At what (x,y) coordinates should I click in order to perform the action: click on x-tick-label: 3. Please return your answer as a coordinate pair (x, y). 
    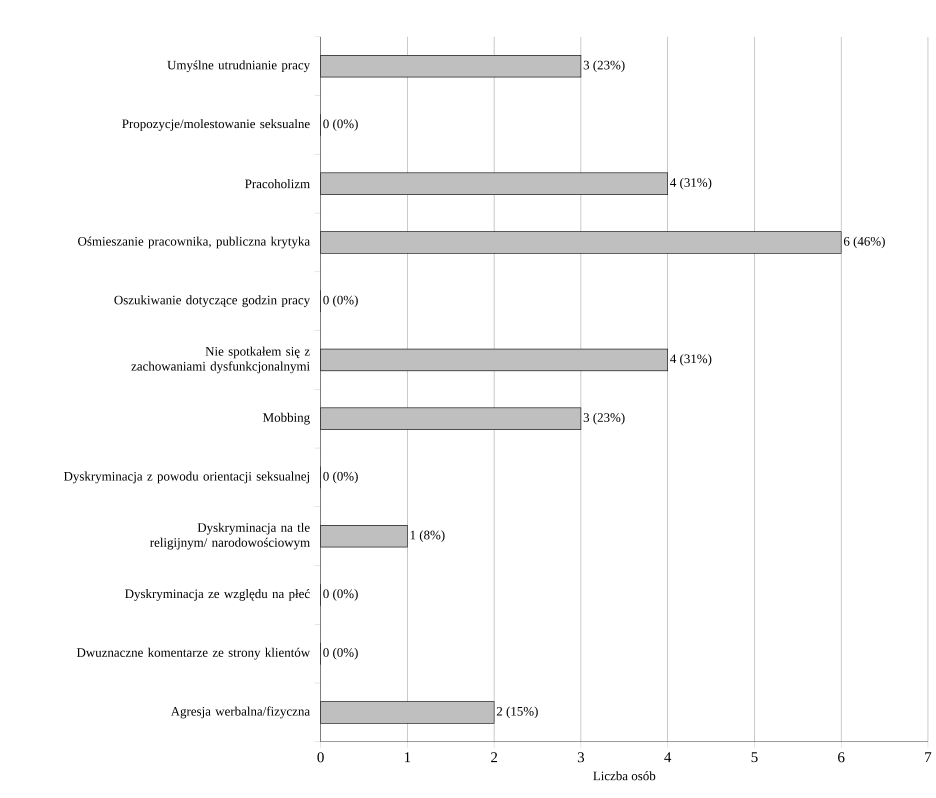
    Looking at the image, I should click on (581, 757).